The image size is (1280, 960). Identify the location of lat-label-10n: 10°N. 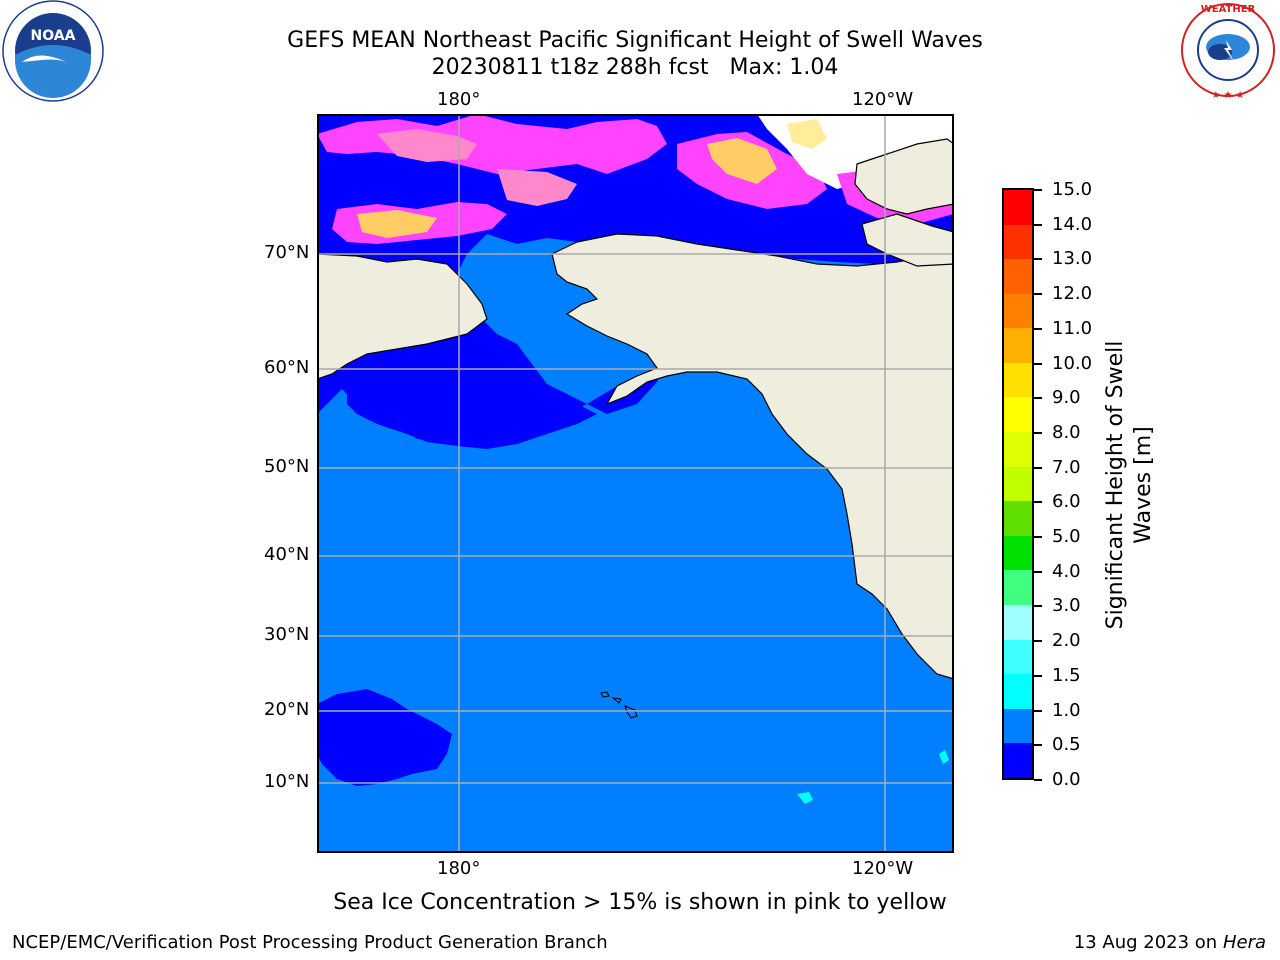
(287, 781).